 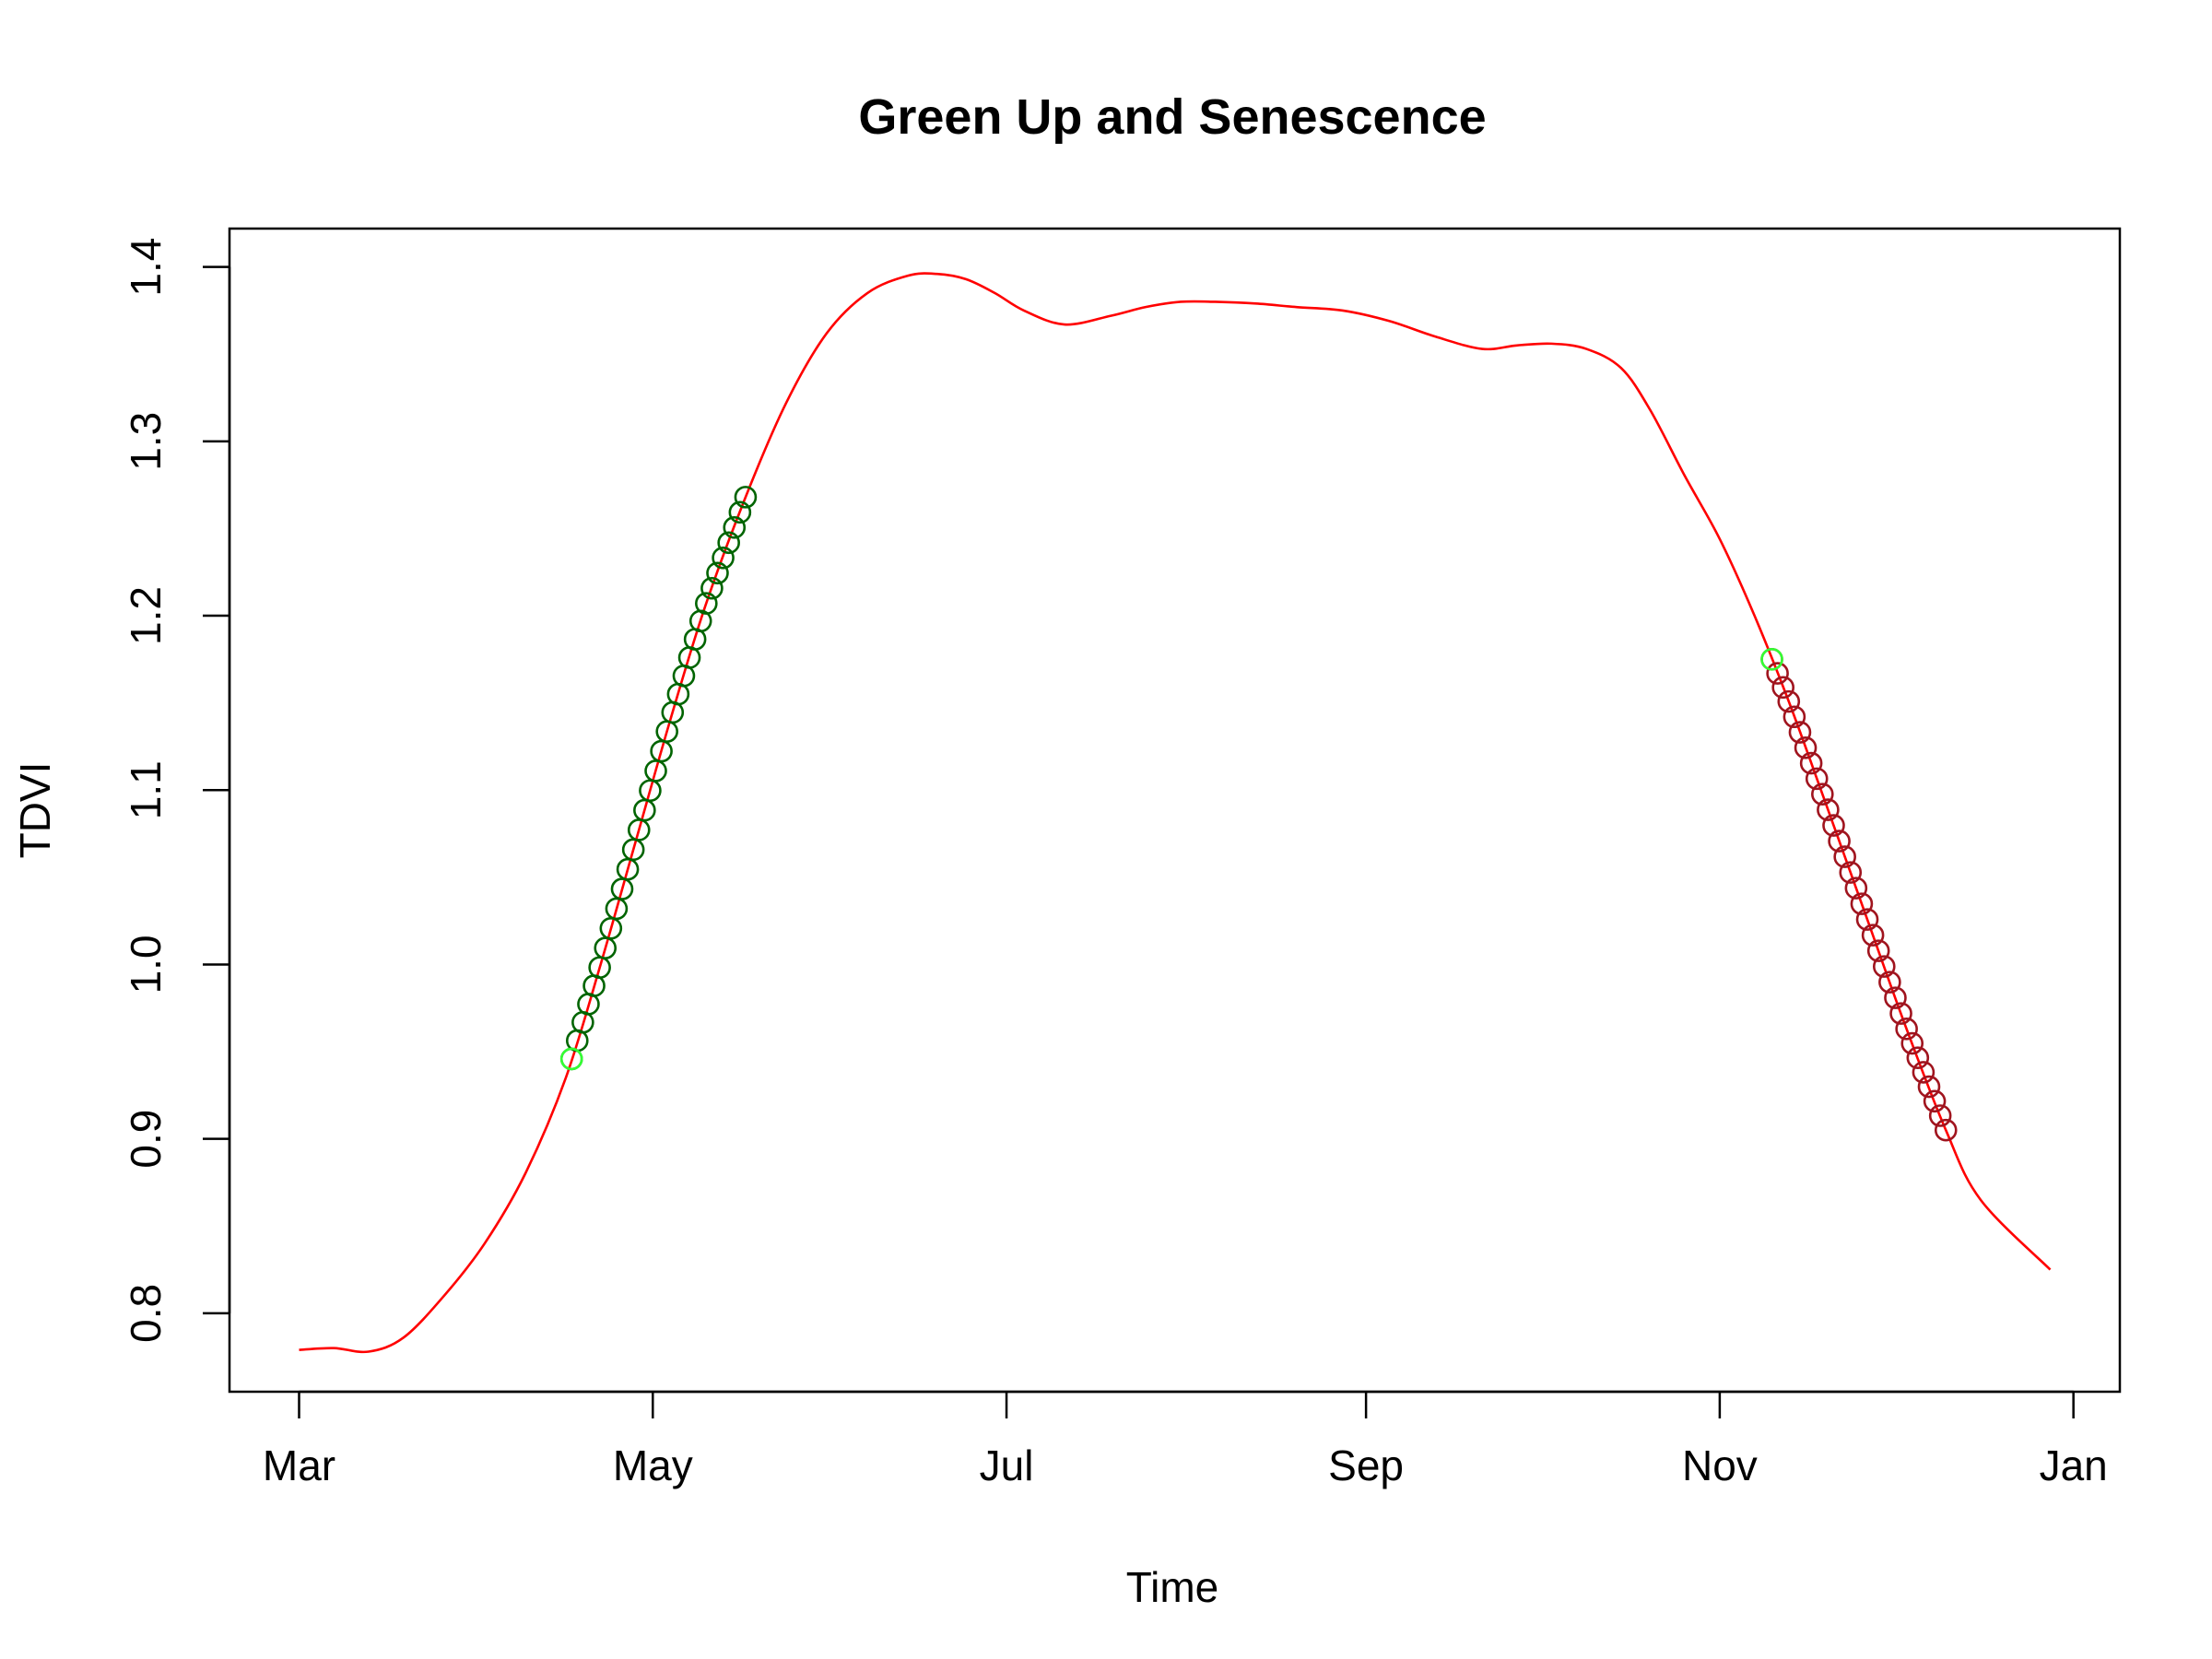 I want to click on y-tick-label: 1.0, so click(x=146, y=964).